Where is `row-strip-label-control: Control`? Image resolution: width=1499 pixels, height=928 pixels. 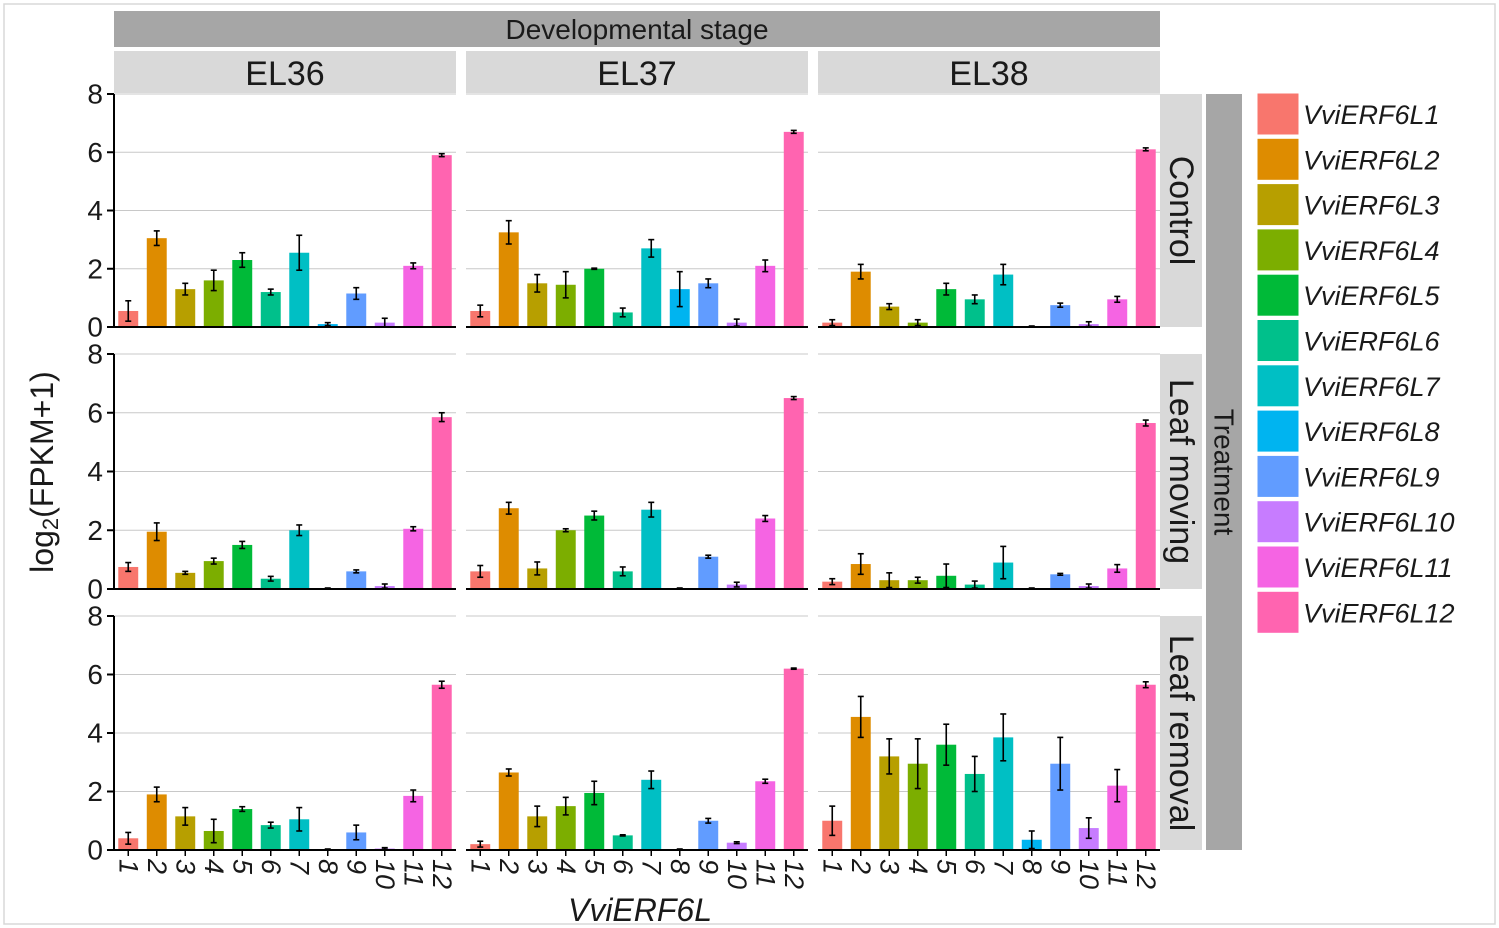 row-strip-label-control: Control is located at coordinates (1181, 211).